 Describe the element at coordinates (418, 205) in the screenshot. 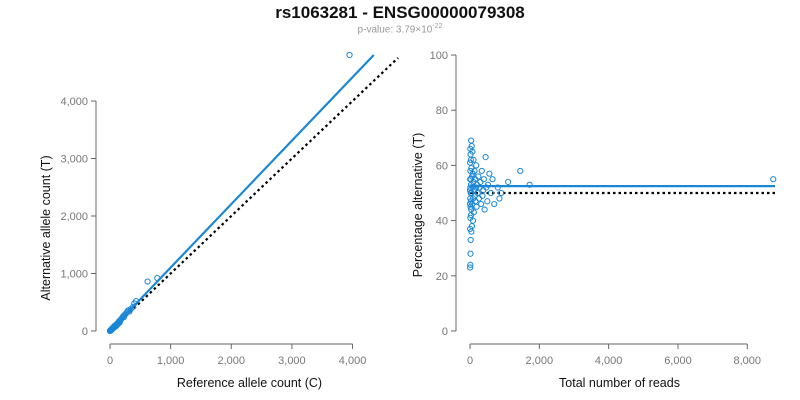

I see `y-axis-label: Percentage alternative (T)` at that location.